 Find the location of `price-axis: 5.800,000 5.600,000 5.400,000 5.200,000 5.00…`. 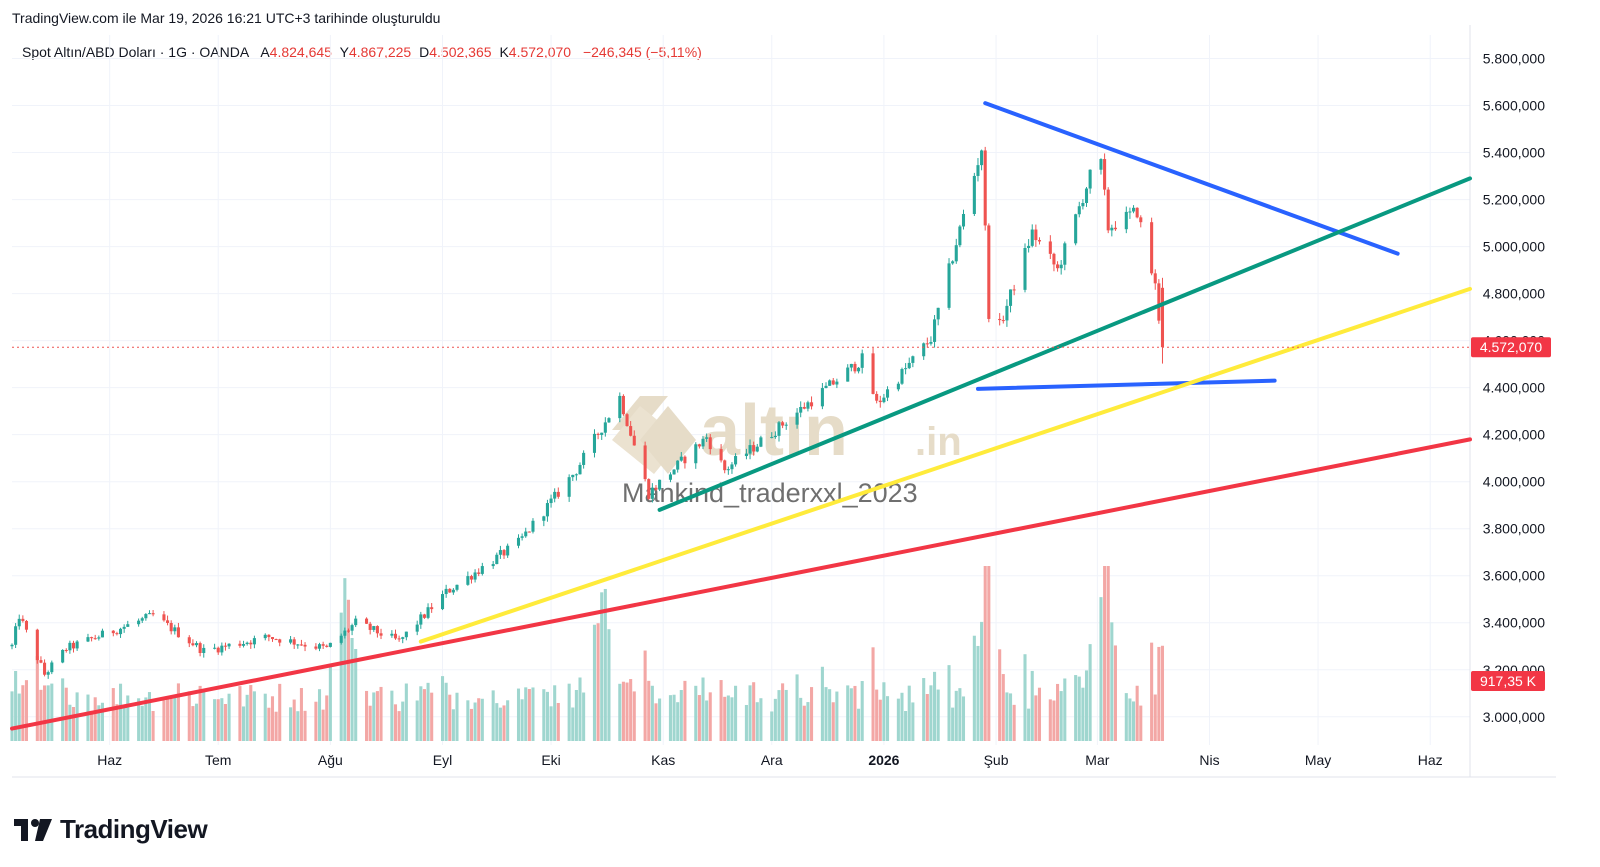

price-axis: 5.800,000 5.600,000 5.400,000 5.200,000 5.00… is located at coordinates (1514, 388).